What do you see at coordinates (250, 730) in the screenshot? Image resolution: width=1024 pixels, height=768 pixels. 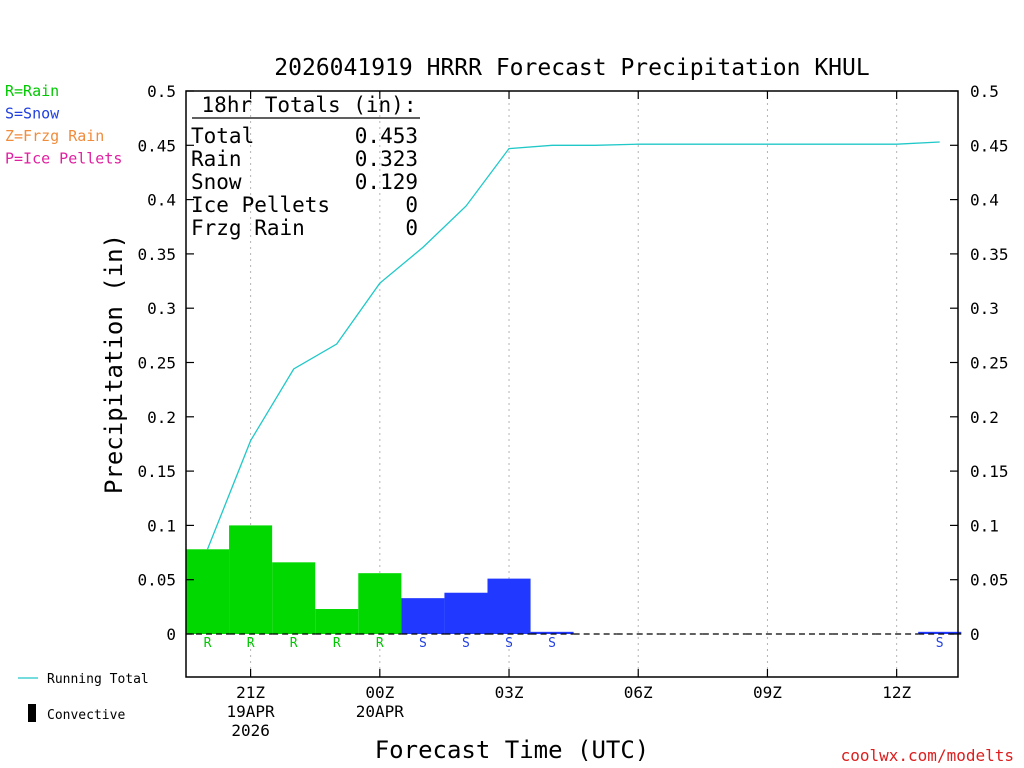 I see `x-tick-label: 2026` at bounding box center [250, 730].